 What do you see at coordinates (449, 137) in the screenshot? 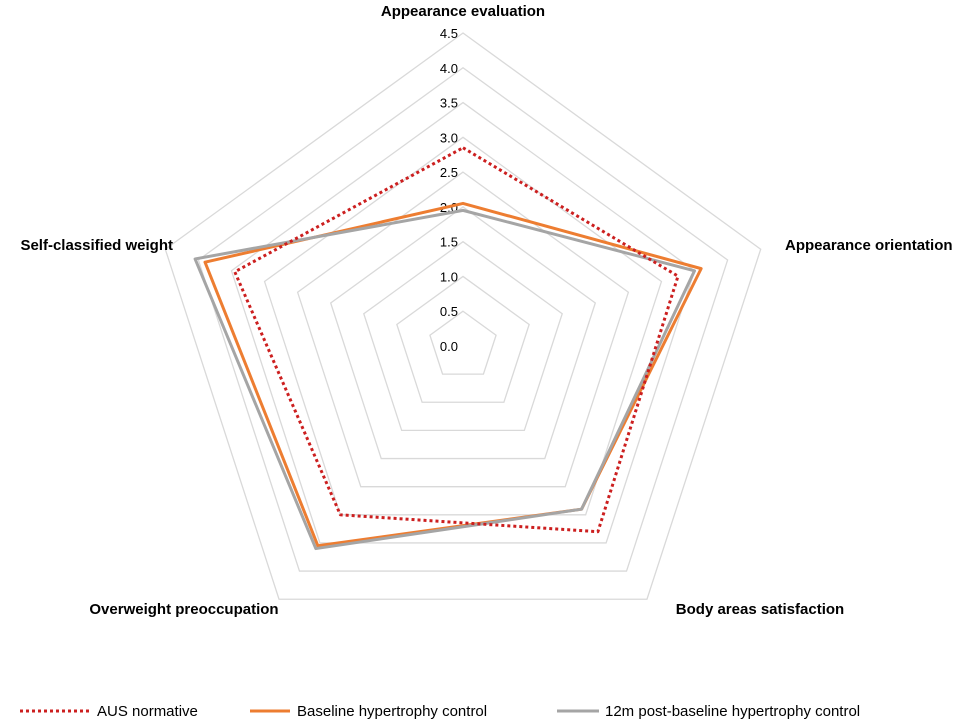
I see `tick-label-3.0: 3.0` at bounding box center [449, 137].